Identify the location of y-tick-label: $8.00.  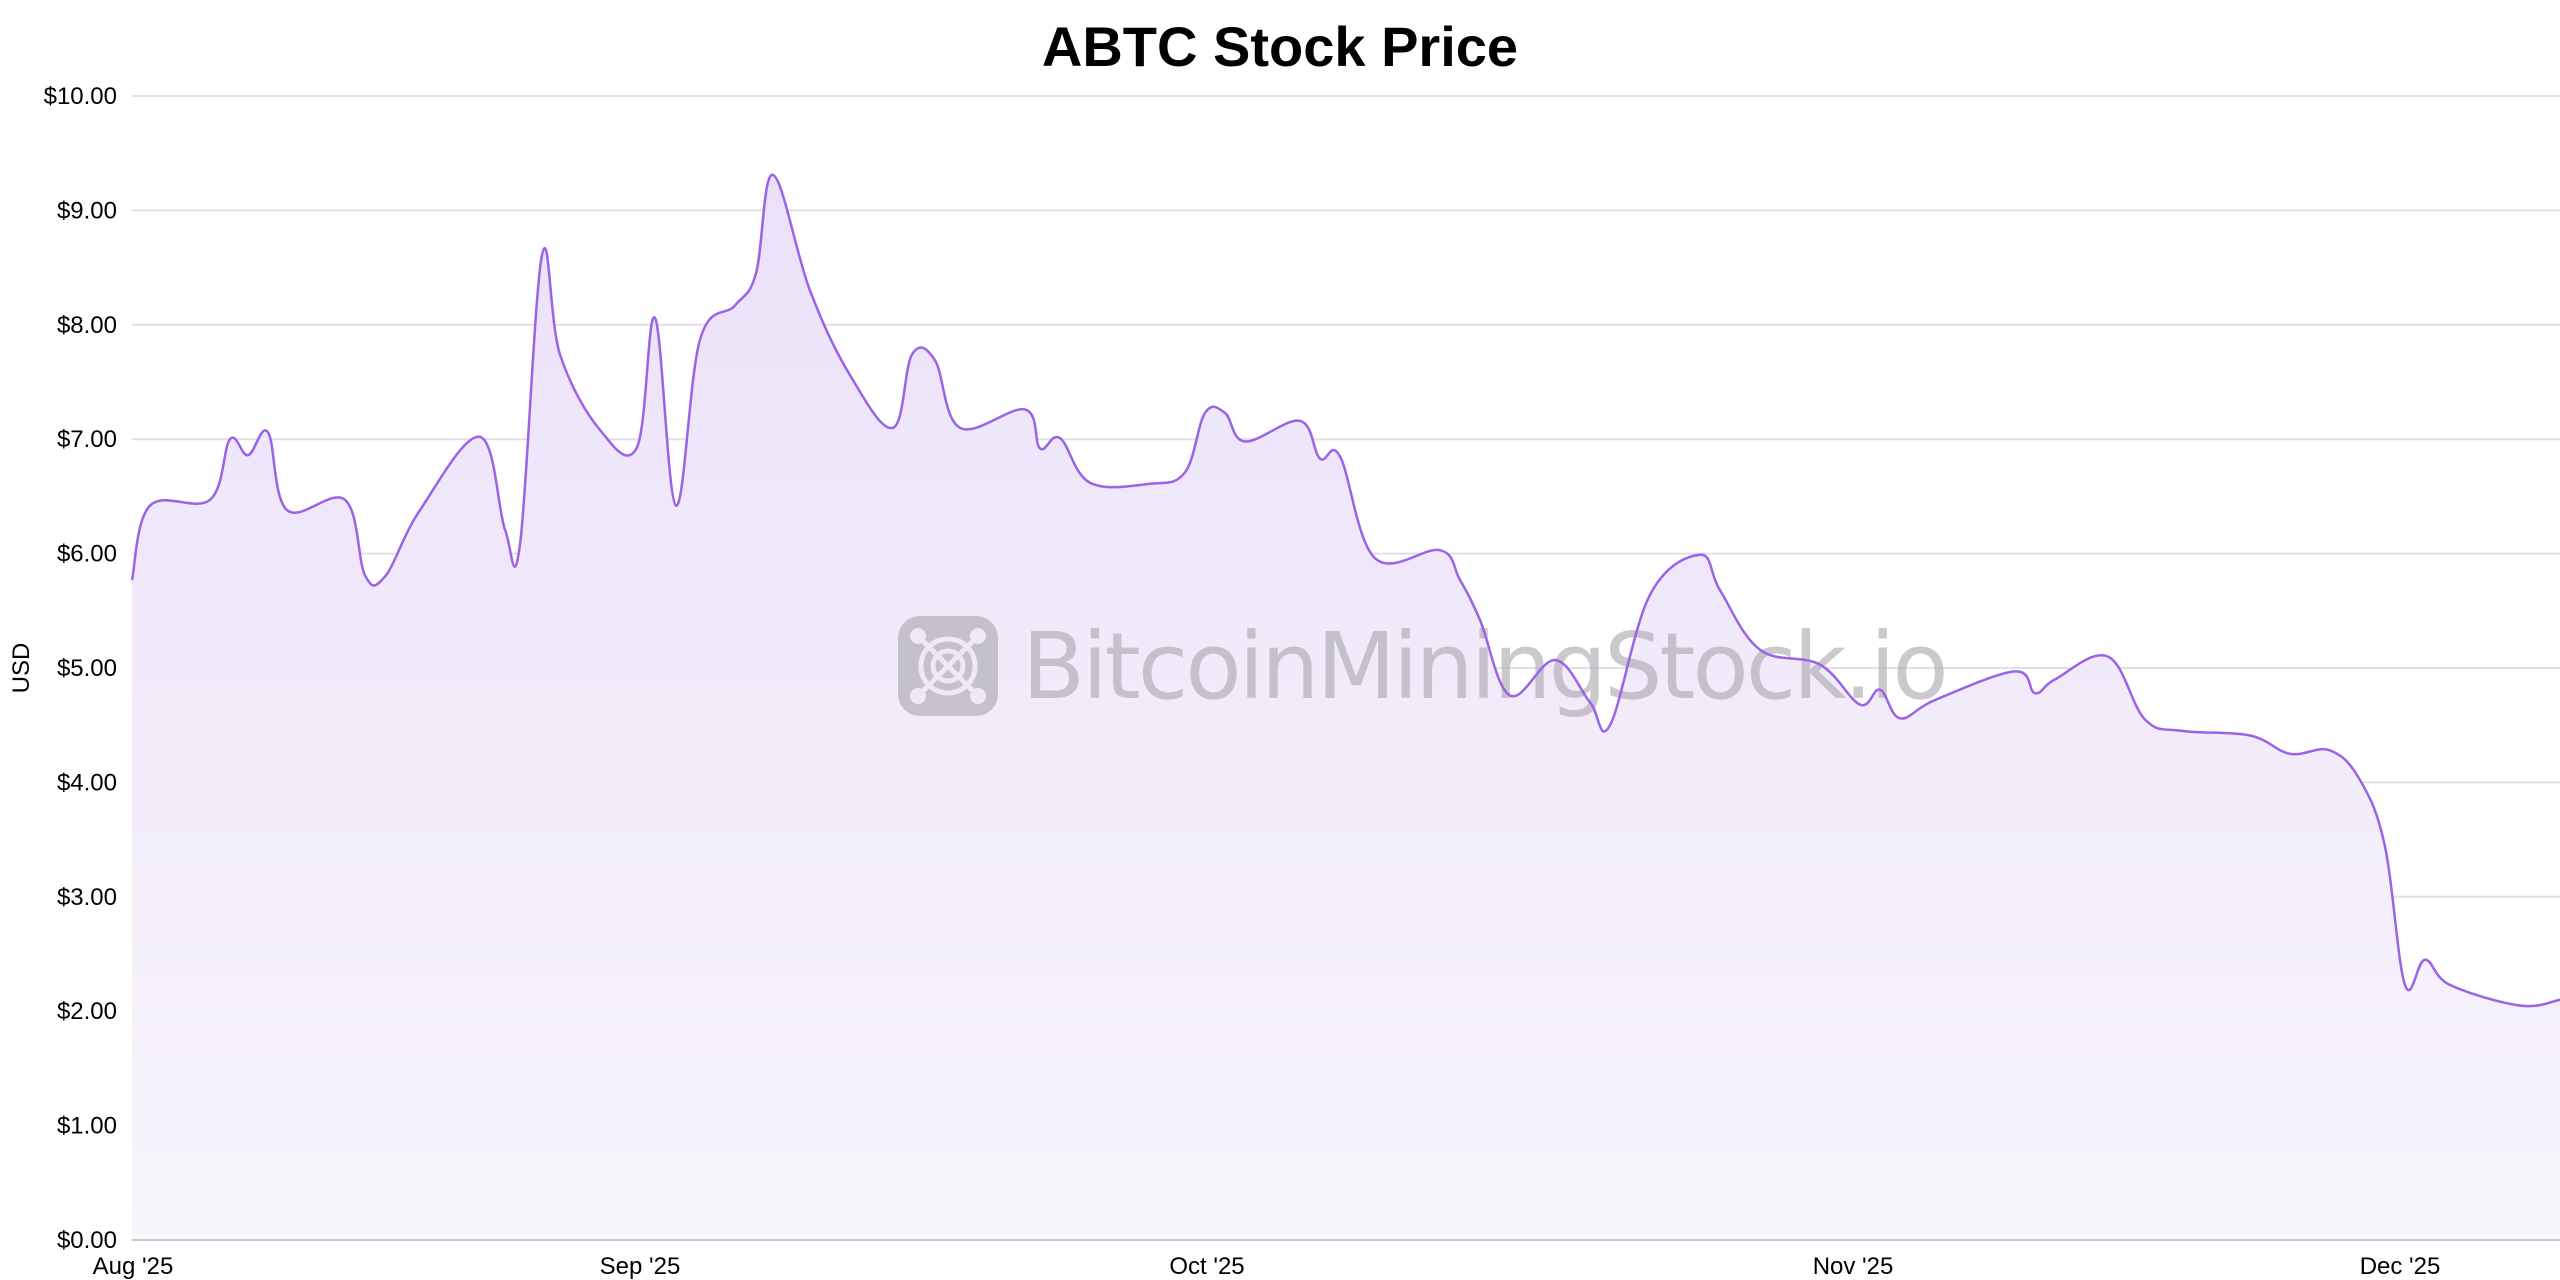
(87, 325).